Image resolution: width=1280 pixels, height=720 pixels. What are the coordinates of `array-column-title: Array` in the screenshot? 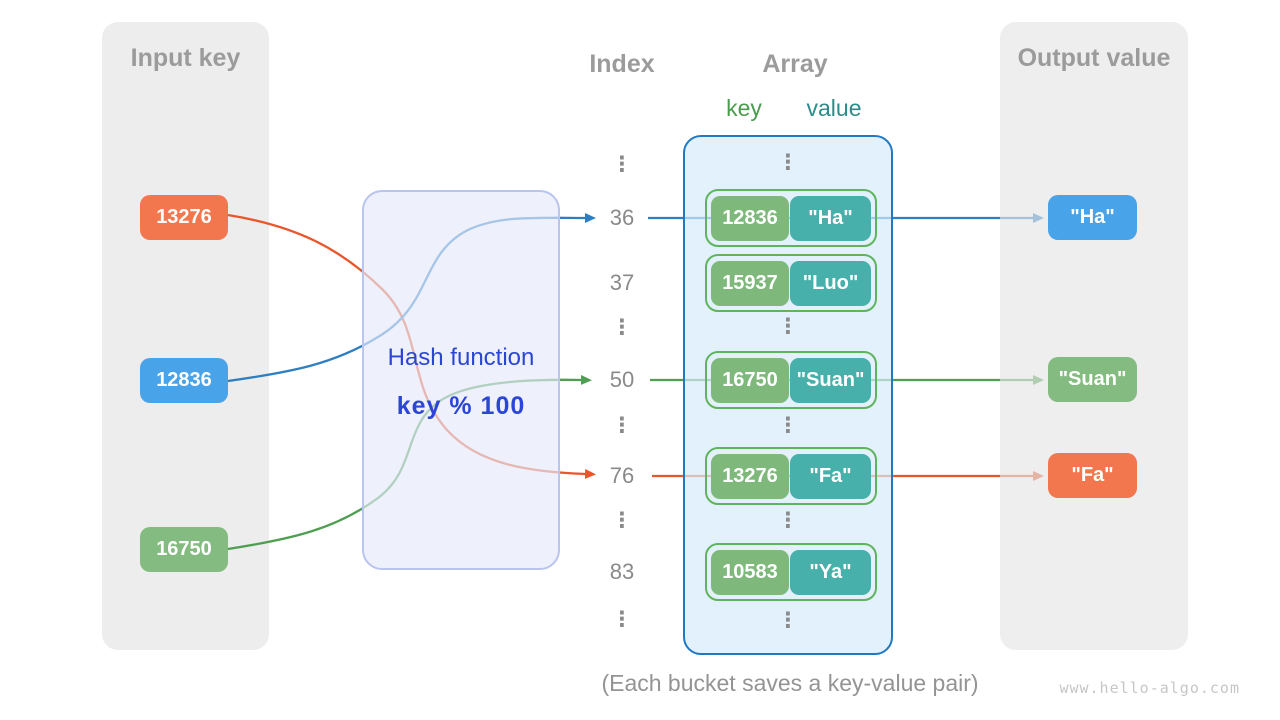 It's located at (795, 64).